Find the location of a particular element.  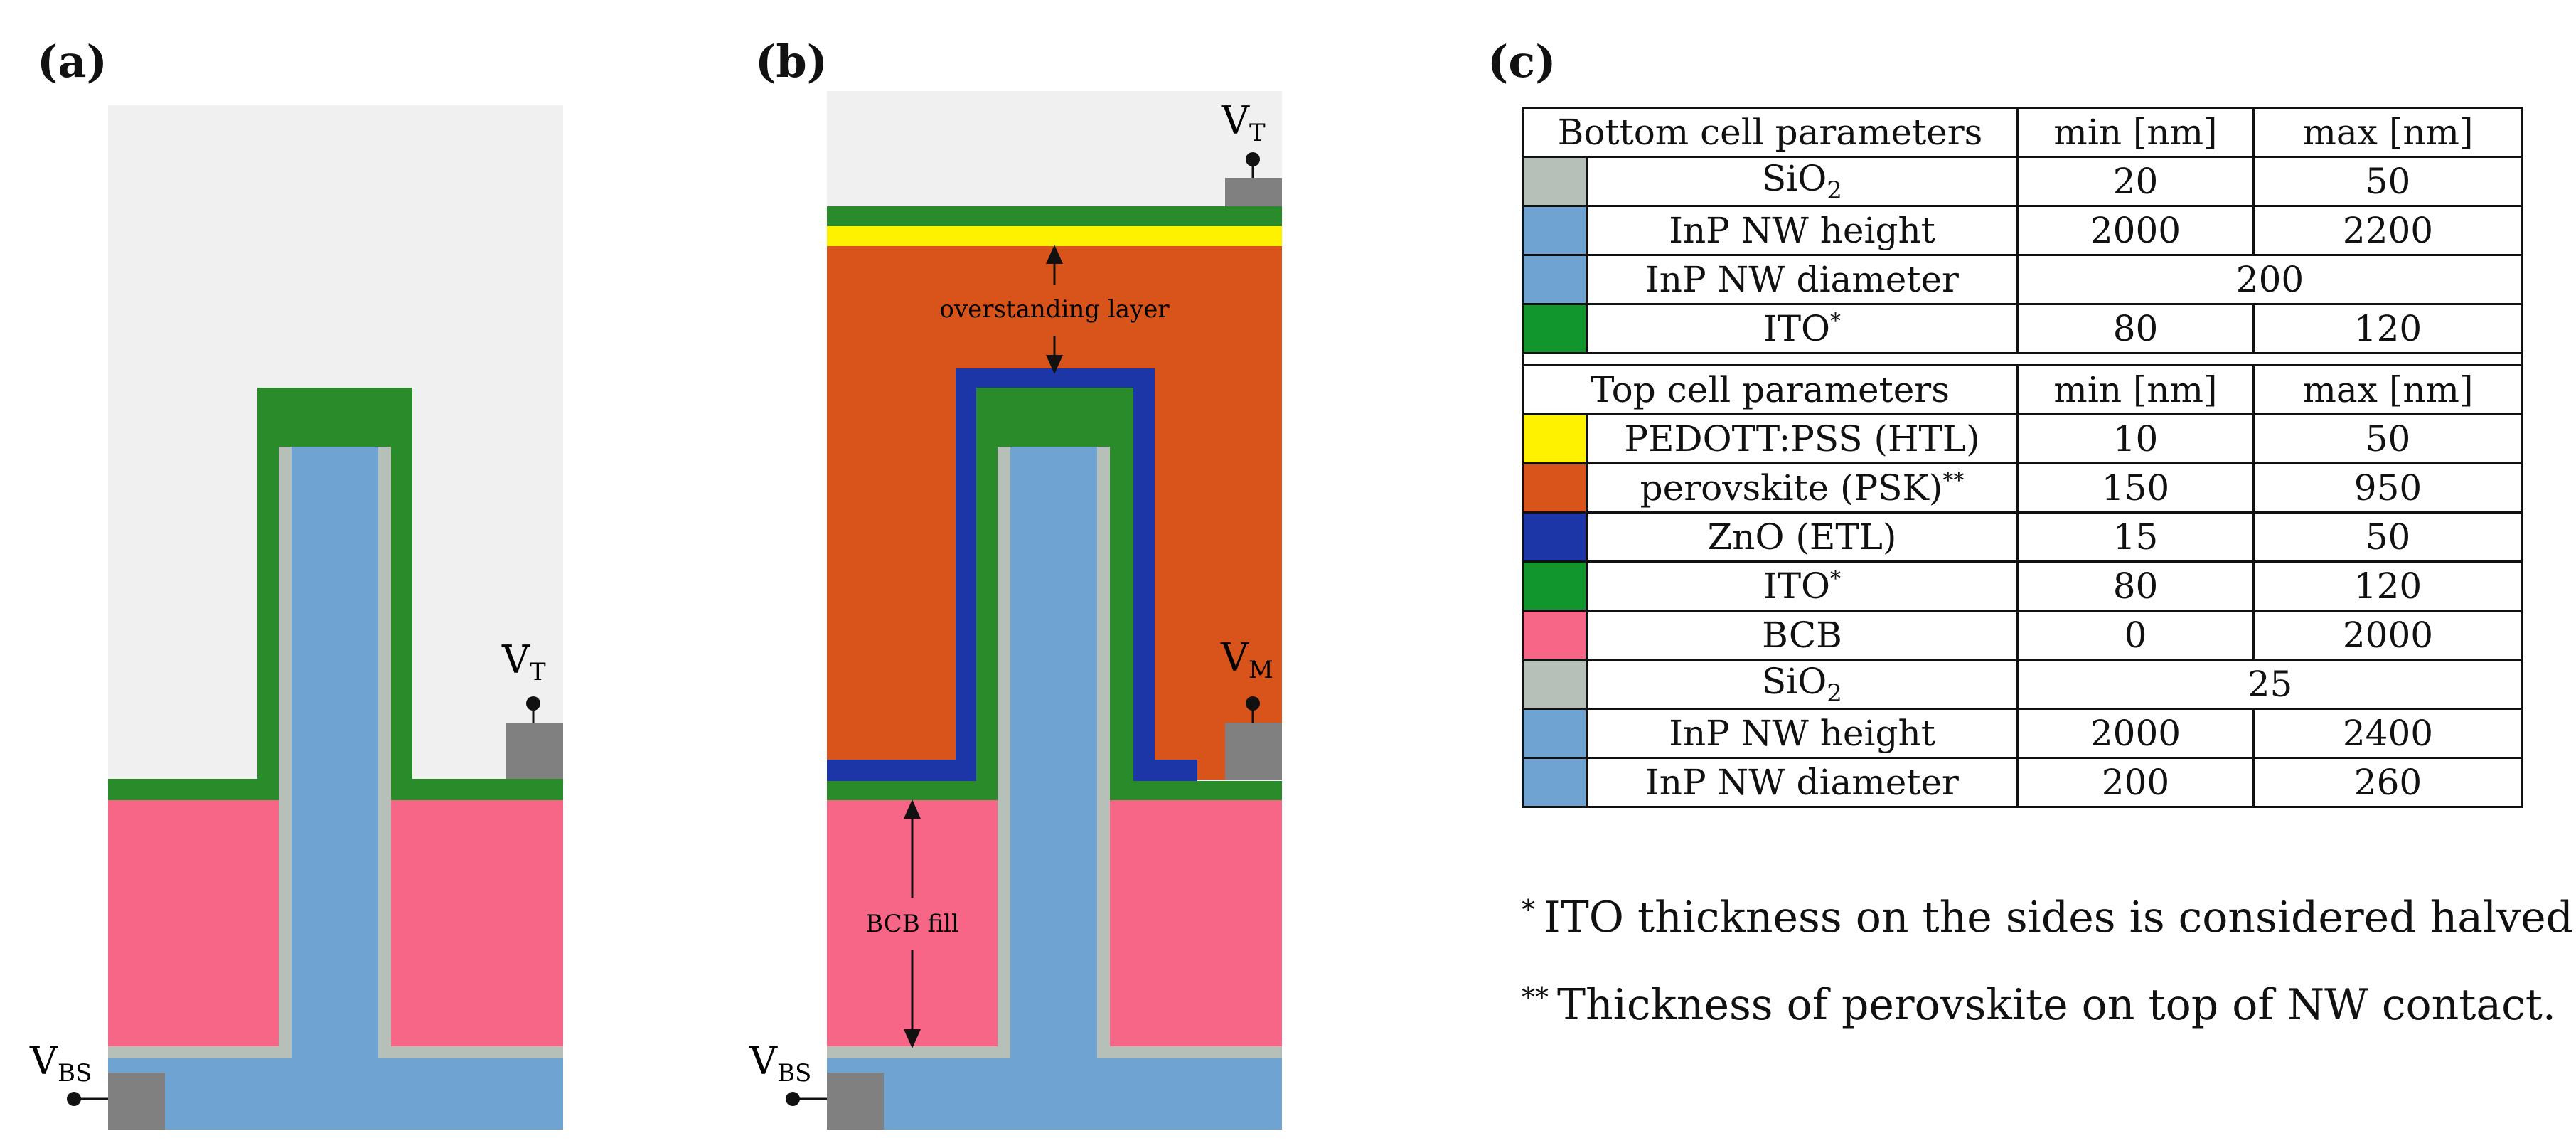

diagram-b-zno-left-foot is located at coordinates (902, 770).